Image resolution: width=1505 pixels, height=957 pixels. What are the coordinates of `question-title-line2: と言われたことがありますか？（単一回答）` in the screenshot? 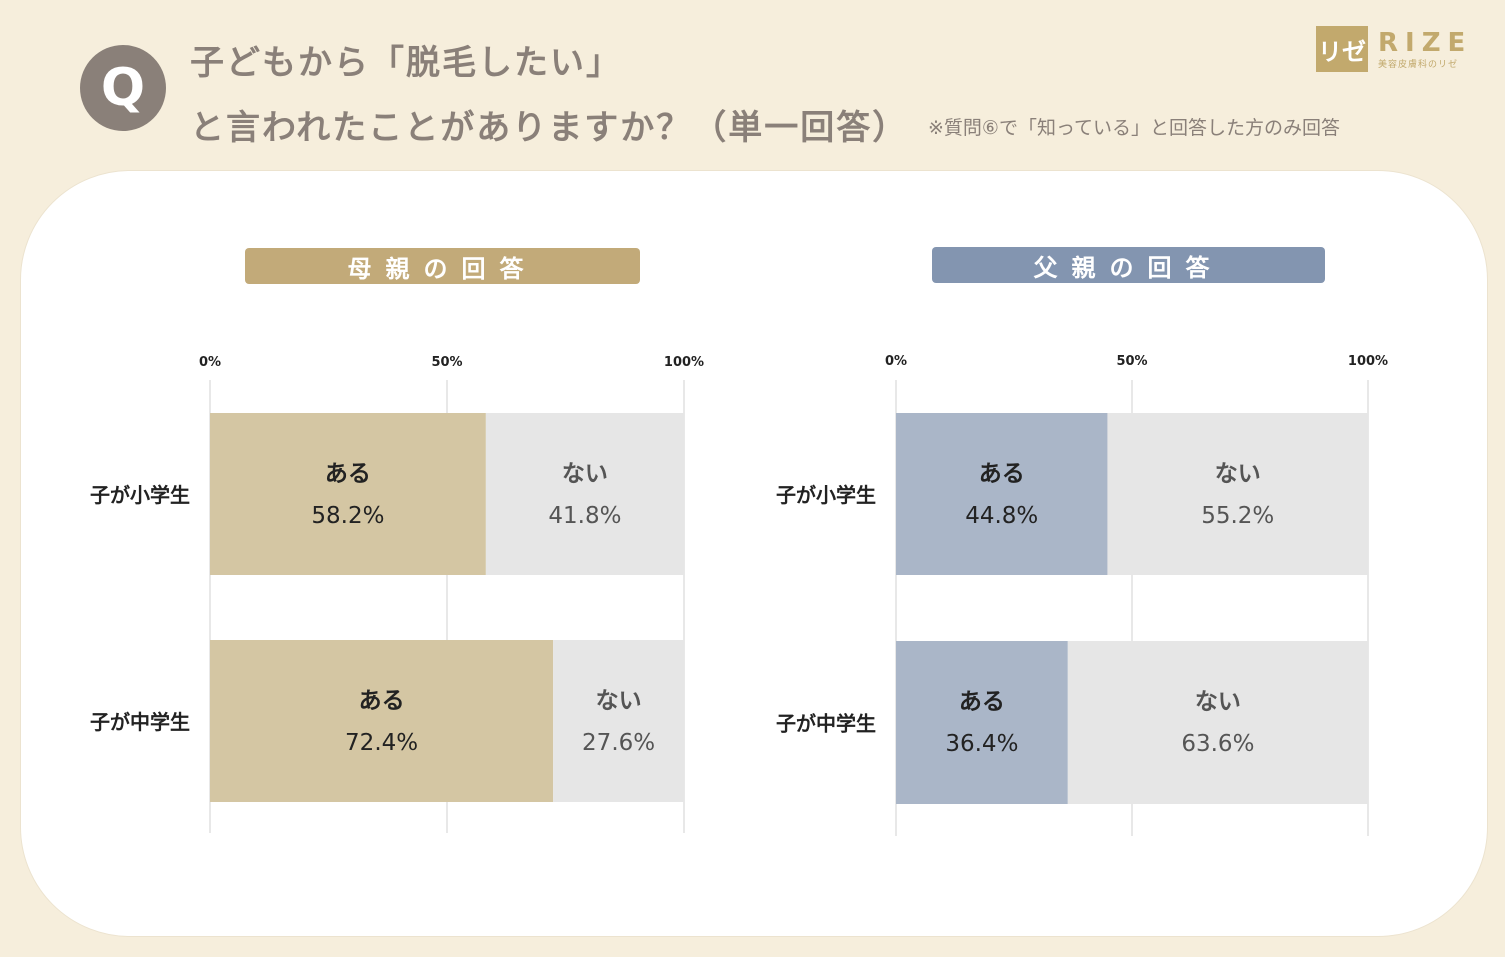 It's located at (549, 128).